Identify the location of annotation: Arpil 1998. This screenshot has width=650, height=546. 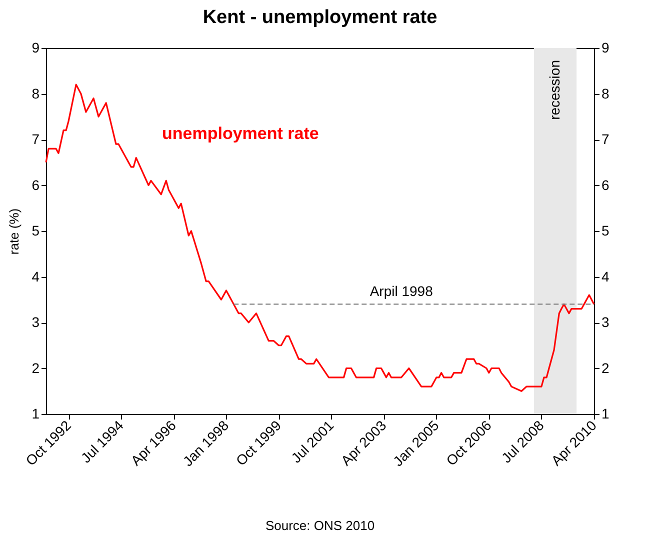
(402, 291).